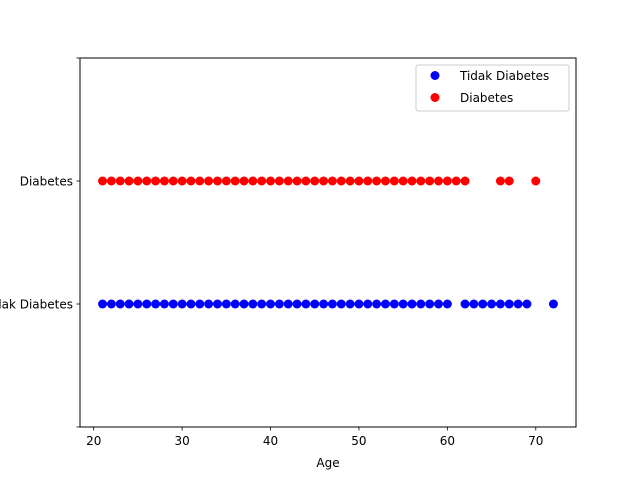 This screenshot has width=640, height=480. Describe the element at coordinates (504, 76) in the screenshot. I see `legend-label-tidak-diabetes: Tidak Diabetes` at that location.